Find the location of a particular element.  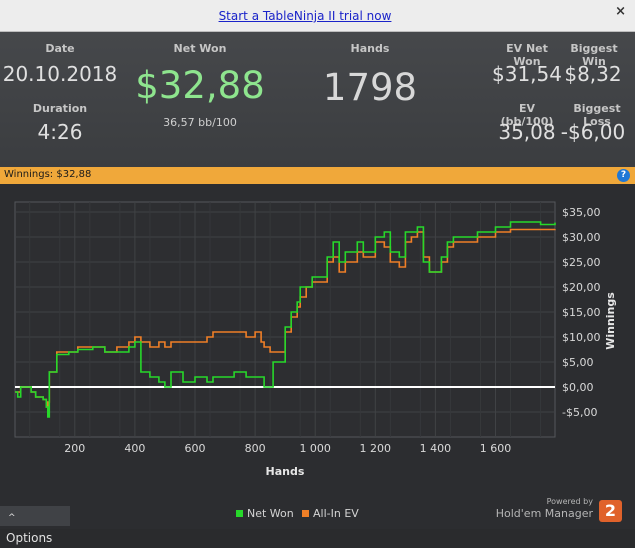

winnings-label: Winnings: $32,88 is located at coordinates (48, 174).